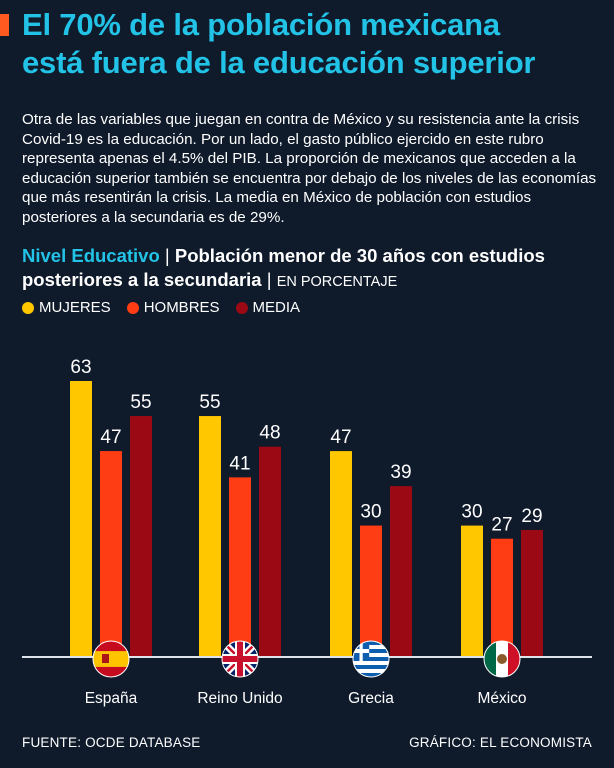  What do you see at coordinates (28, 307) in the screenshot?
I see `legend-dot-mujeres` at bounding box center [28, 307].